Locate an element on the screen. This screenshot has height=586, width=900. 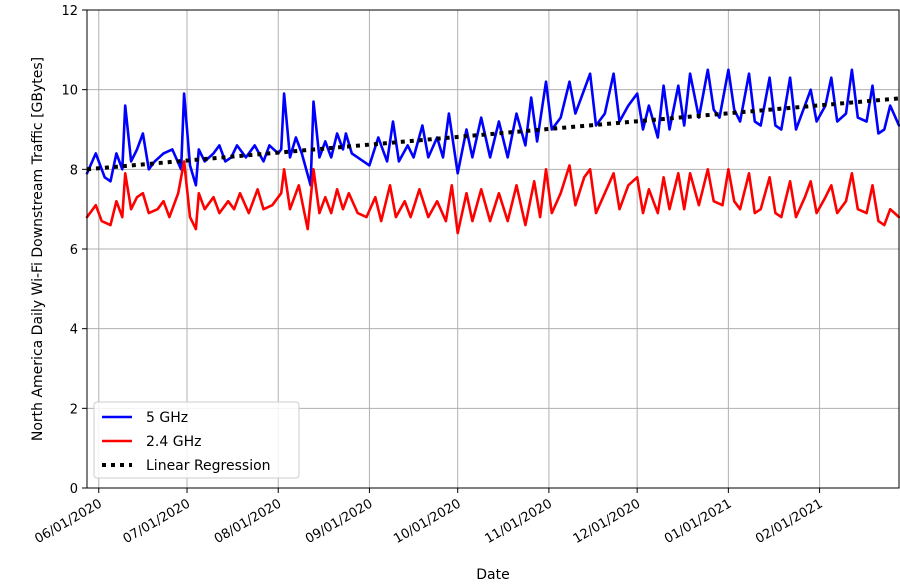
legend-box is located at coordinates (196, 440).